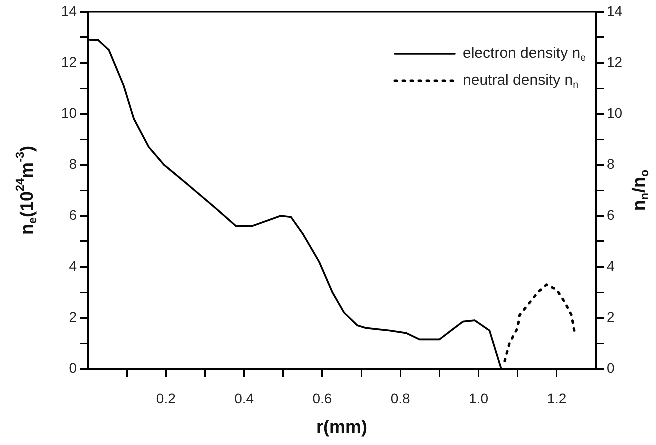  I want to click on y2-tick-label: 2, so click(611, 316).